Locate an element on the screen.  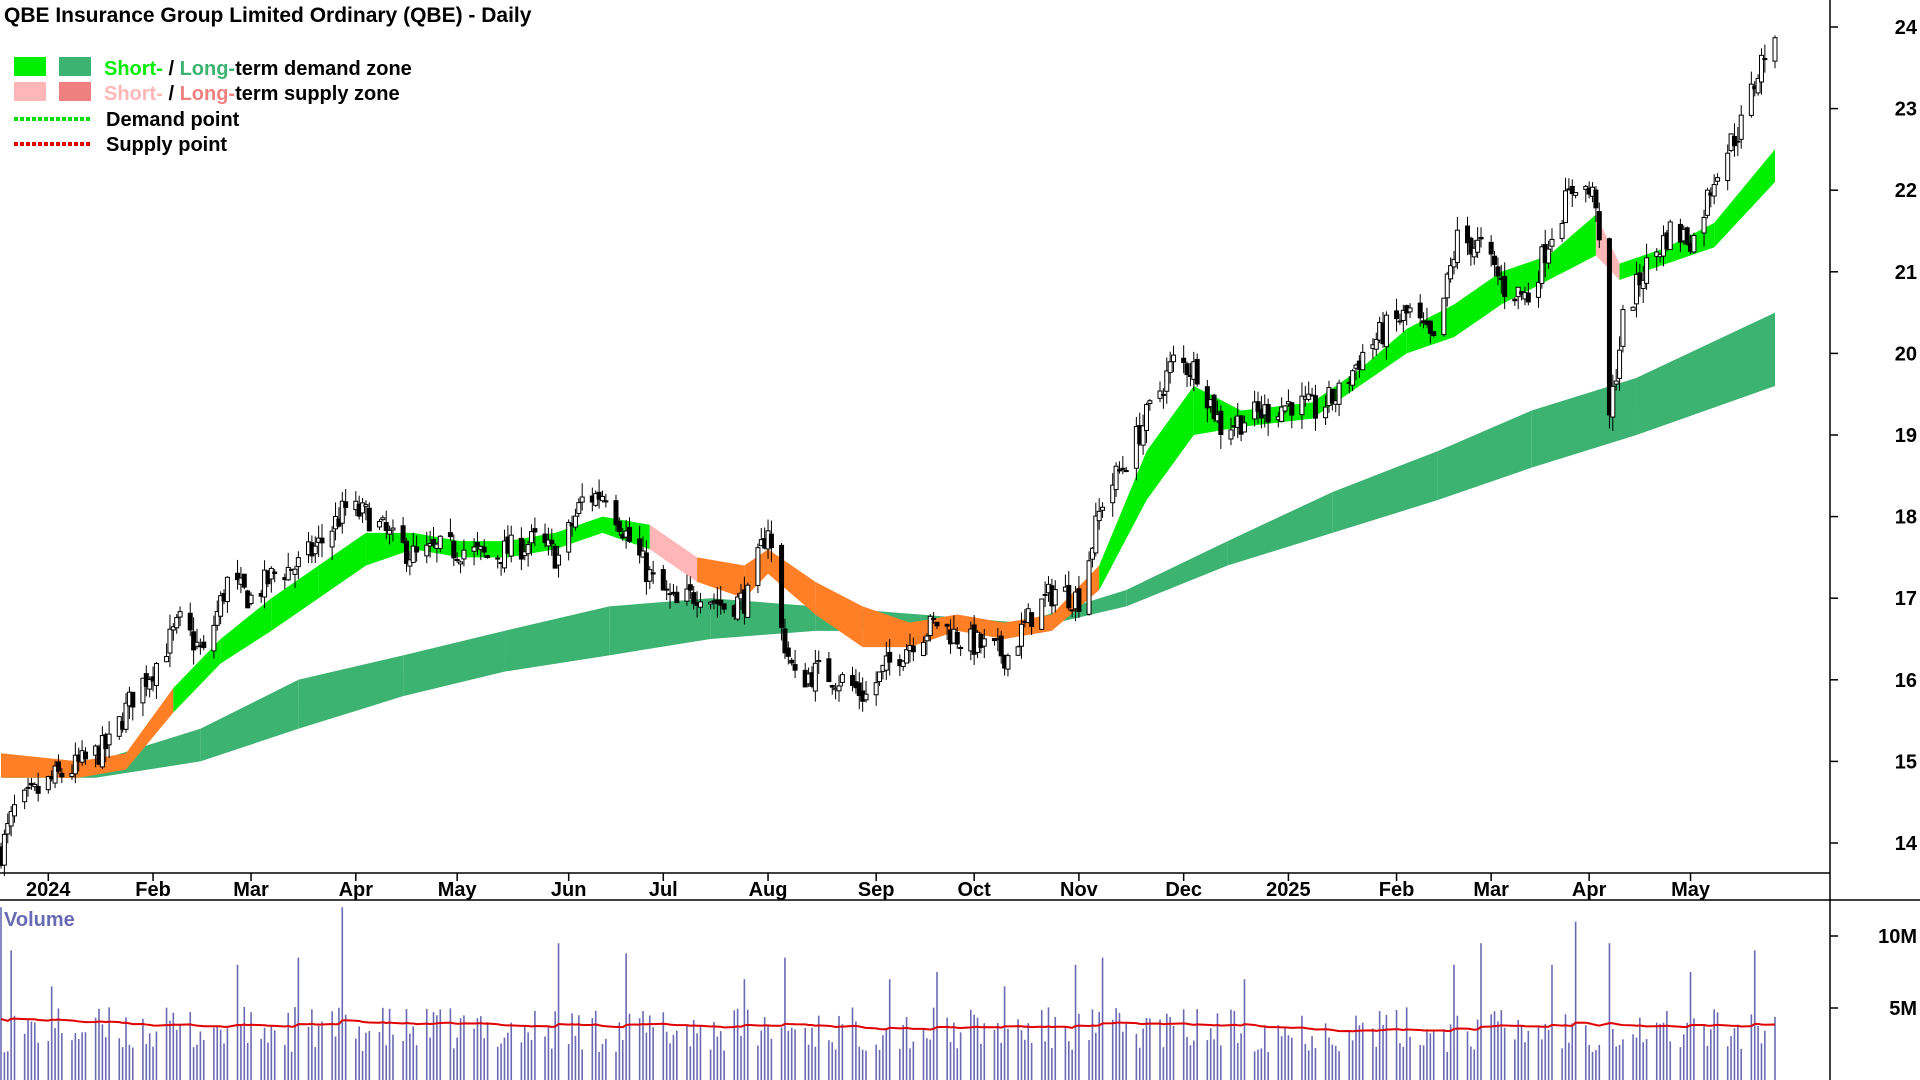
month-tick-label: Dec is located at coordinates (1183, 890).